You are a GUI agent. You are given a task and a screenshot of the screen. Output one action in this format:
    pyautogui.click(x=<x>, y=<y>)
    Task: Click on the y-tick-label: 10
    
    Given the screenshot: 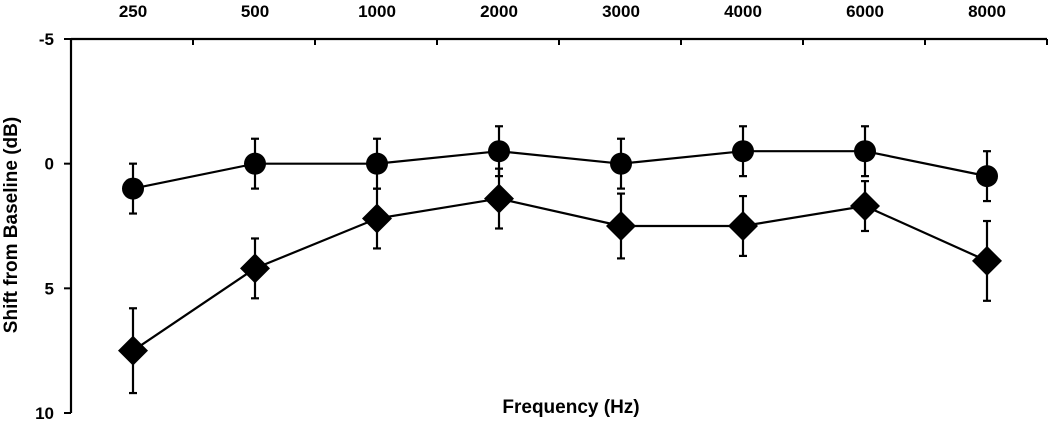 What is the action you would take?
    pyautogui.click(x=44, y=412)
    